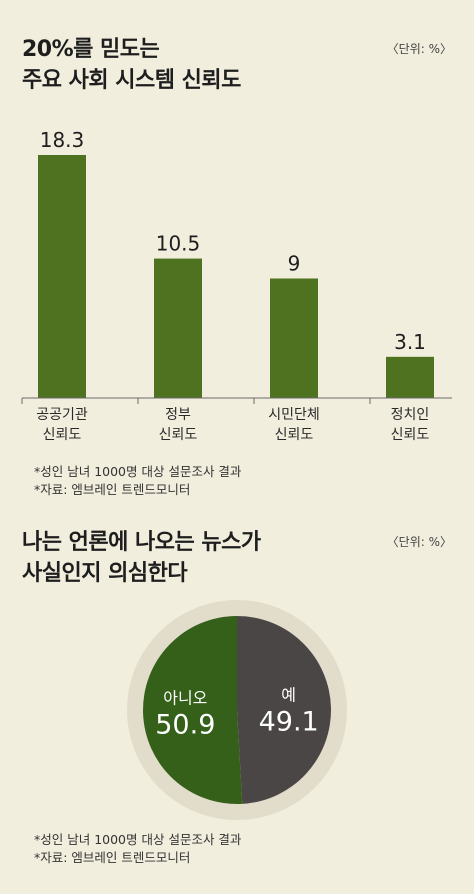  Describe the element at coordinates (131, 65) in the screenshot. I see `bar-chart-title: 20%를 믿도는 주요 사회 시스템 신뢰도` at that location.